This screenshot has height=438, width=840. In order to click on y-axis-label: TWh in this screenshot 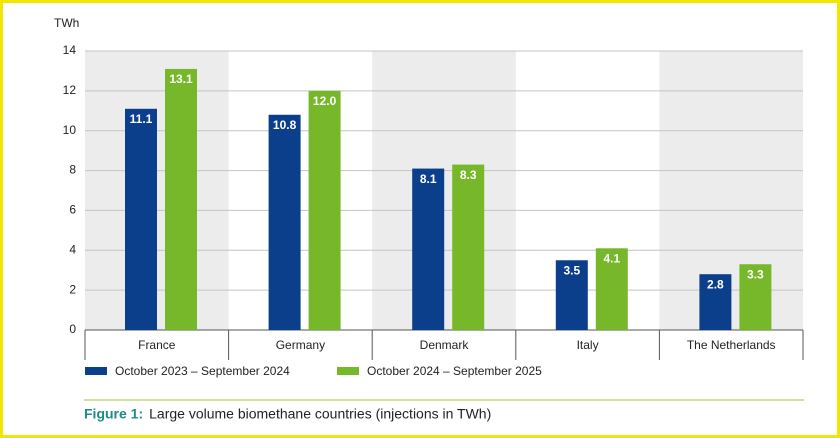, I will do `click(66, 23)`.